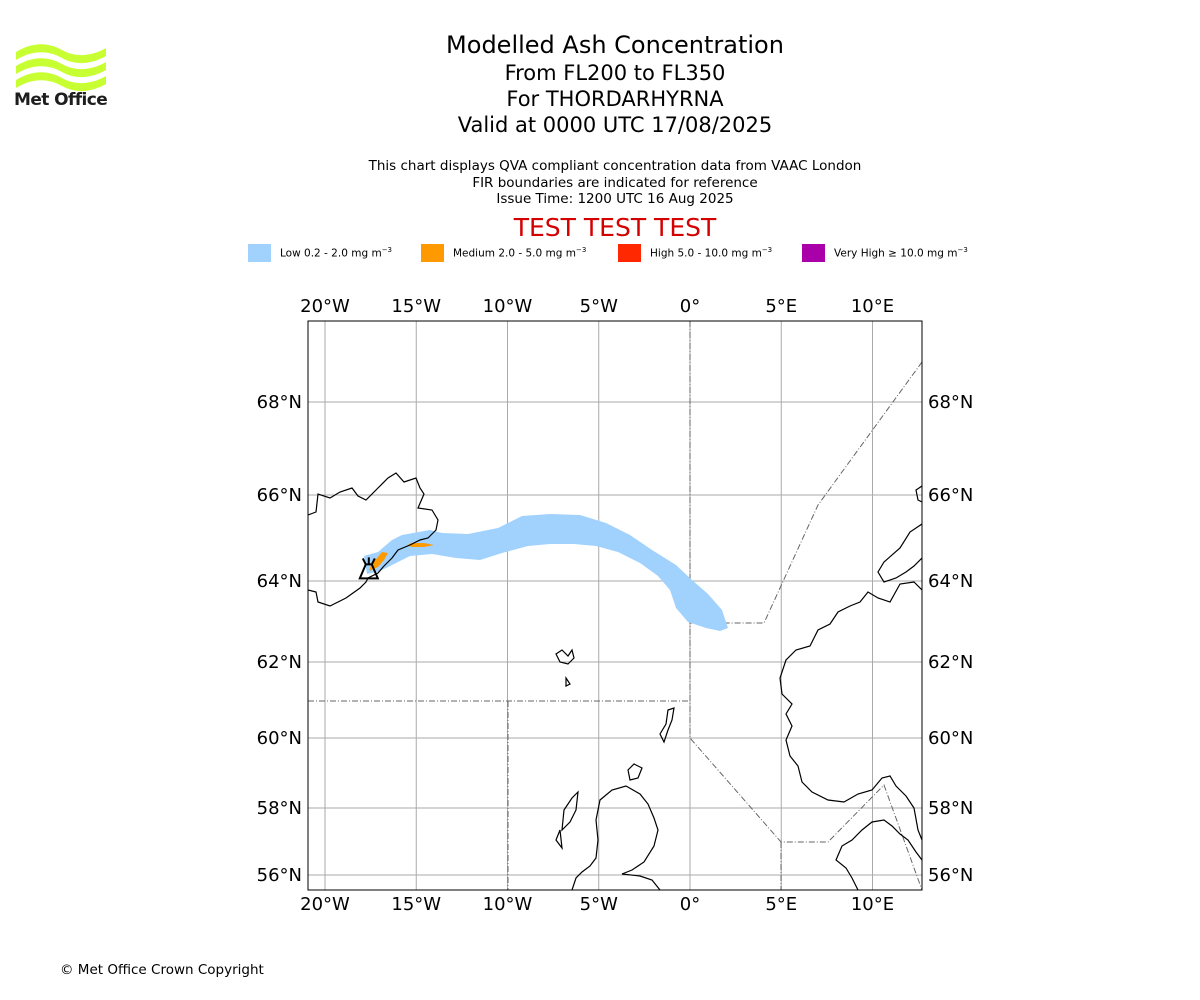 This screenshot has width=1200, height=1000. What do you see at coordinates (567, 820) in the screenshot?
I see `coastline-hebrides` at bounding box center [567, 820].